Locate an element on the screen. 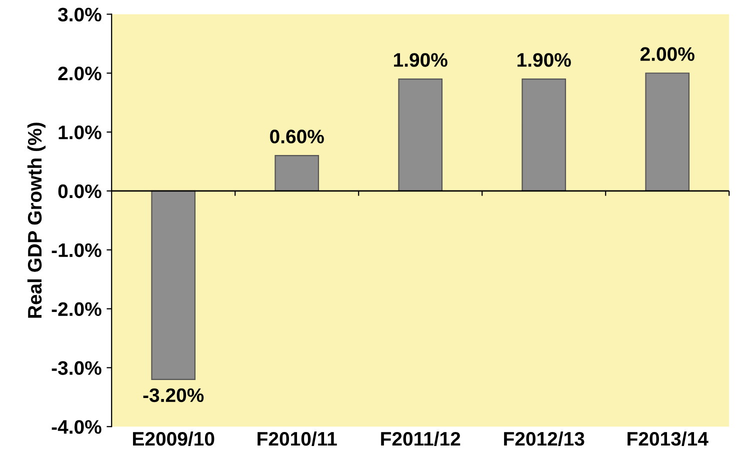  data-label: -3.20% is located at coordinates (173, 395).